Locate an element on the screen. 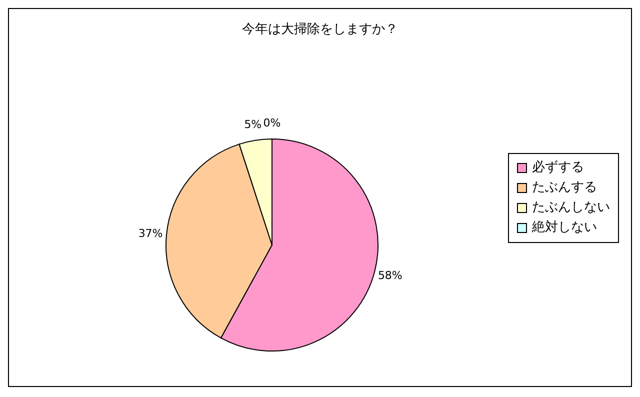 Image resolution: width=640 pixels, height=397 pixels. legend-label: 必ずする is located at coordinates (558, 167).